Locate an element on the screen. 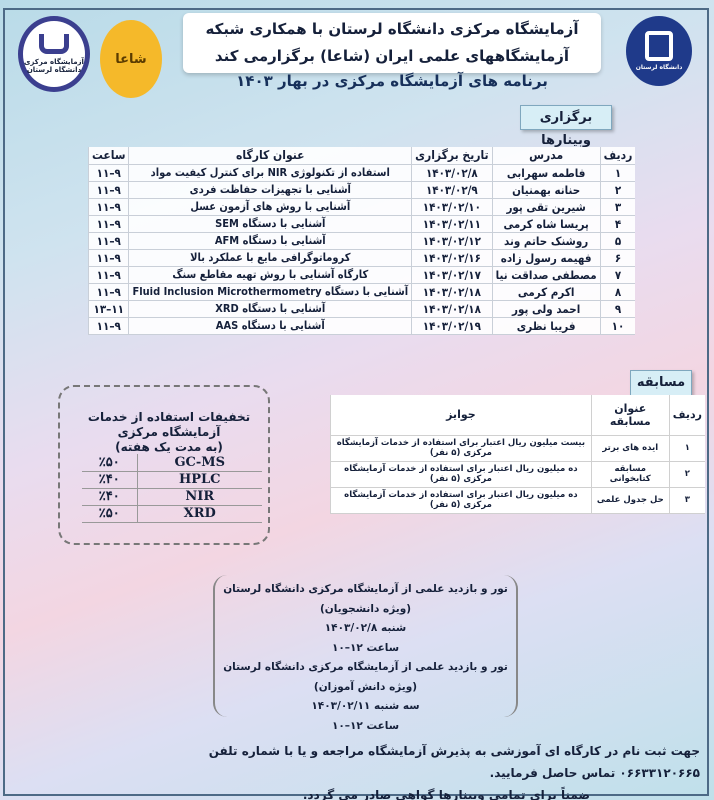  header-instructor: مدرس is located at coordinates (546, 156).